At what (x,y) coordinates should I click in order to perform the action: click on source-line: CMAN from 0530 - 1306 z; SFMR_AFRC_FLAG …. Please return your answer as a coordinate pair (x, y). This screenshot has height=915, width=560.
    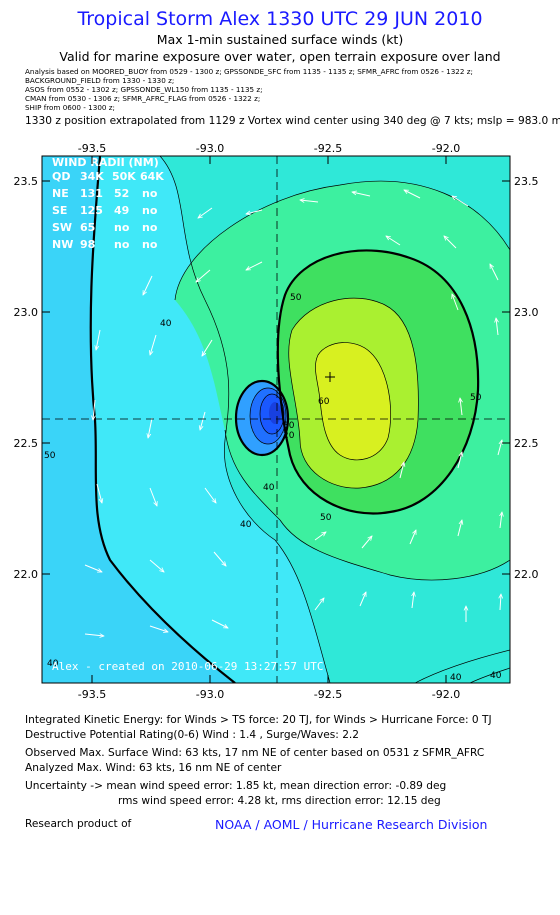
    Looking at the image, I should click on (143, 98).